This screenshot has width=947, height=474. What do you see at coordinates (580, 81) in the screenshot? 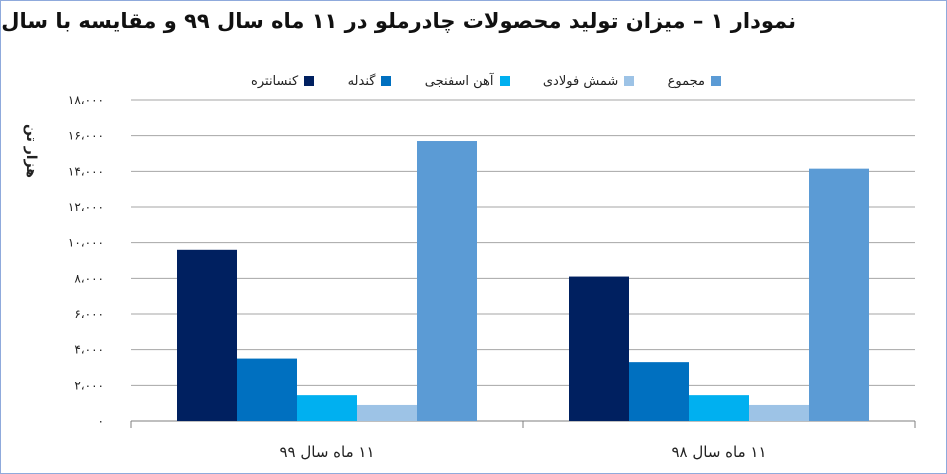
I see `legend-label: شمش فولادی` at bounding box center [580, 81].